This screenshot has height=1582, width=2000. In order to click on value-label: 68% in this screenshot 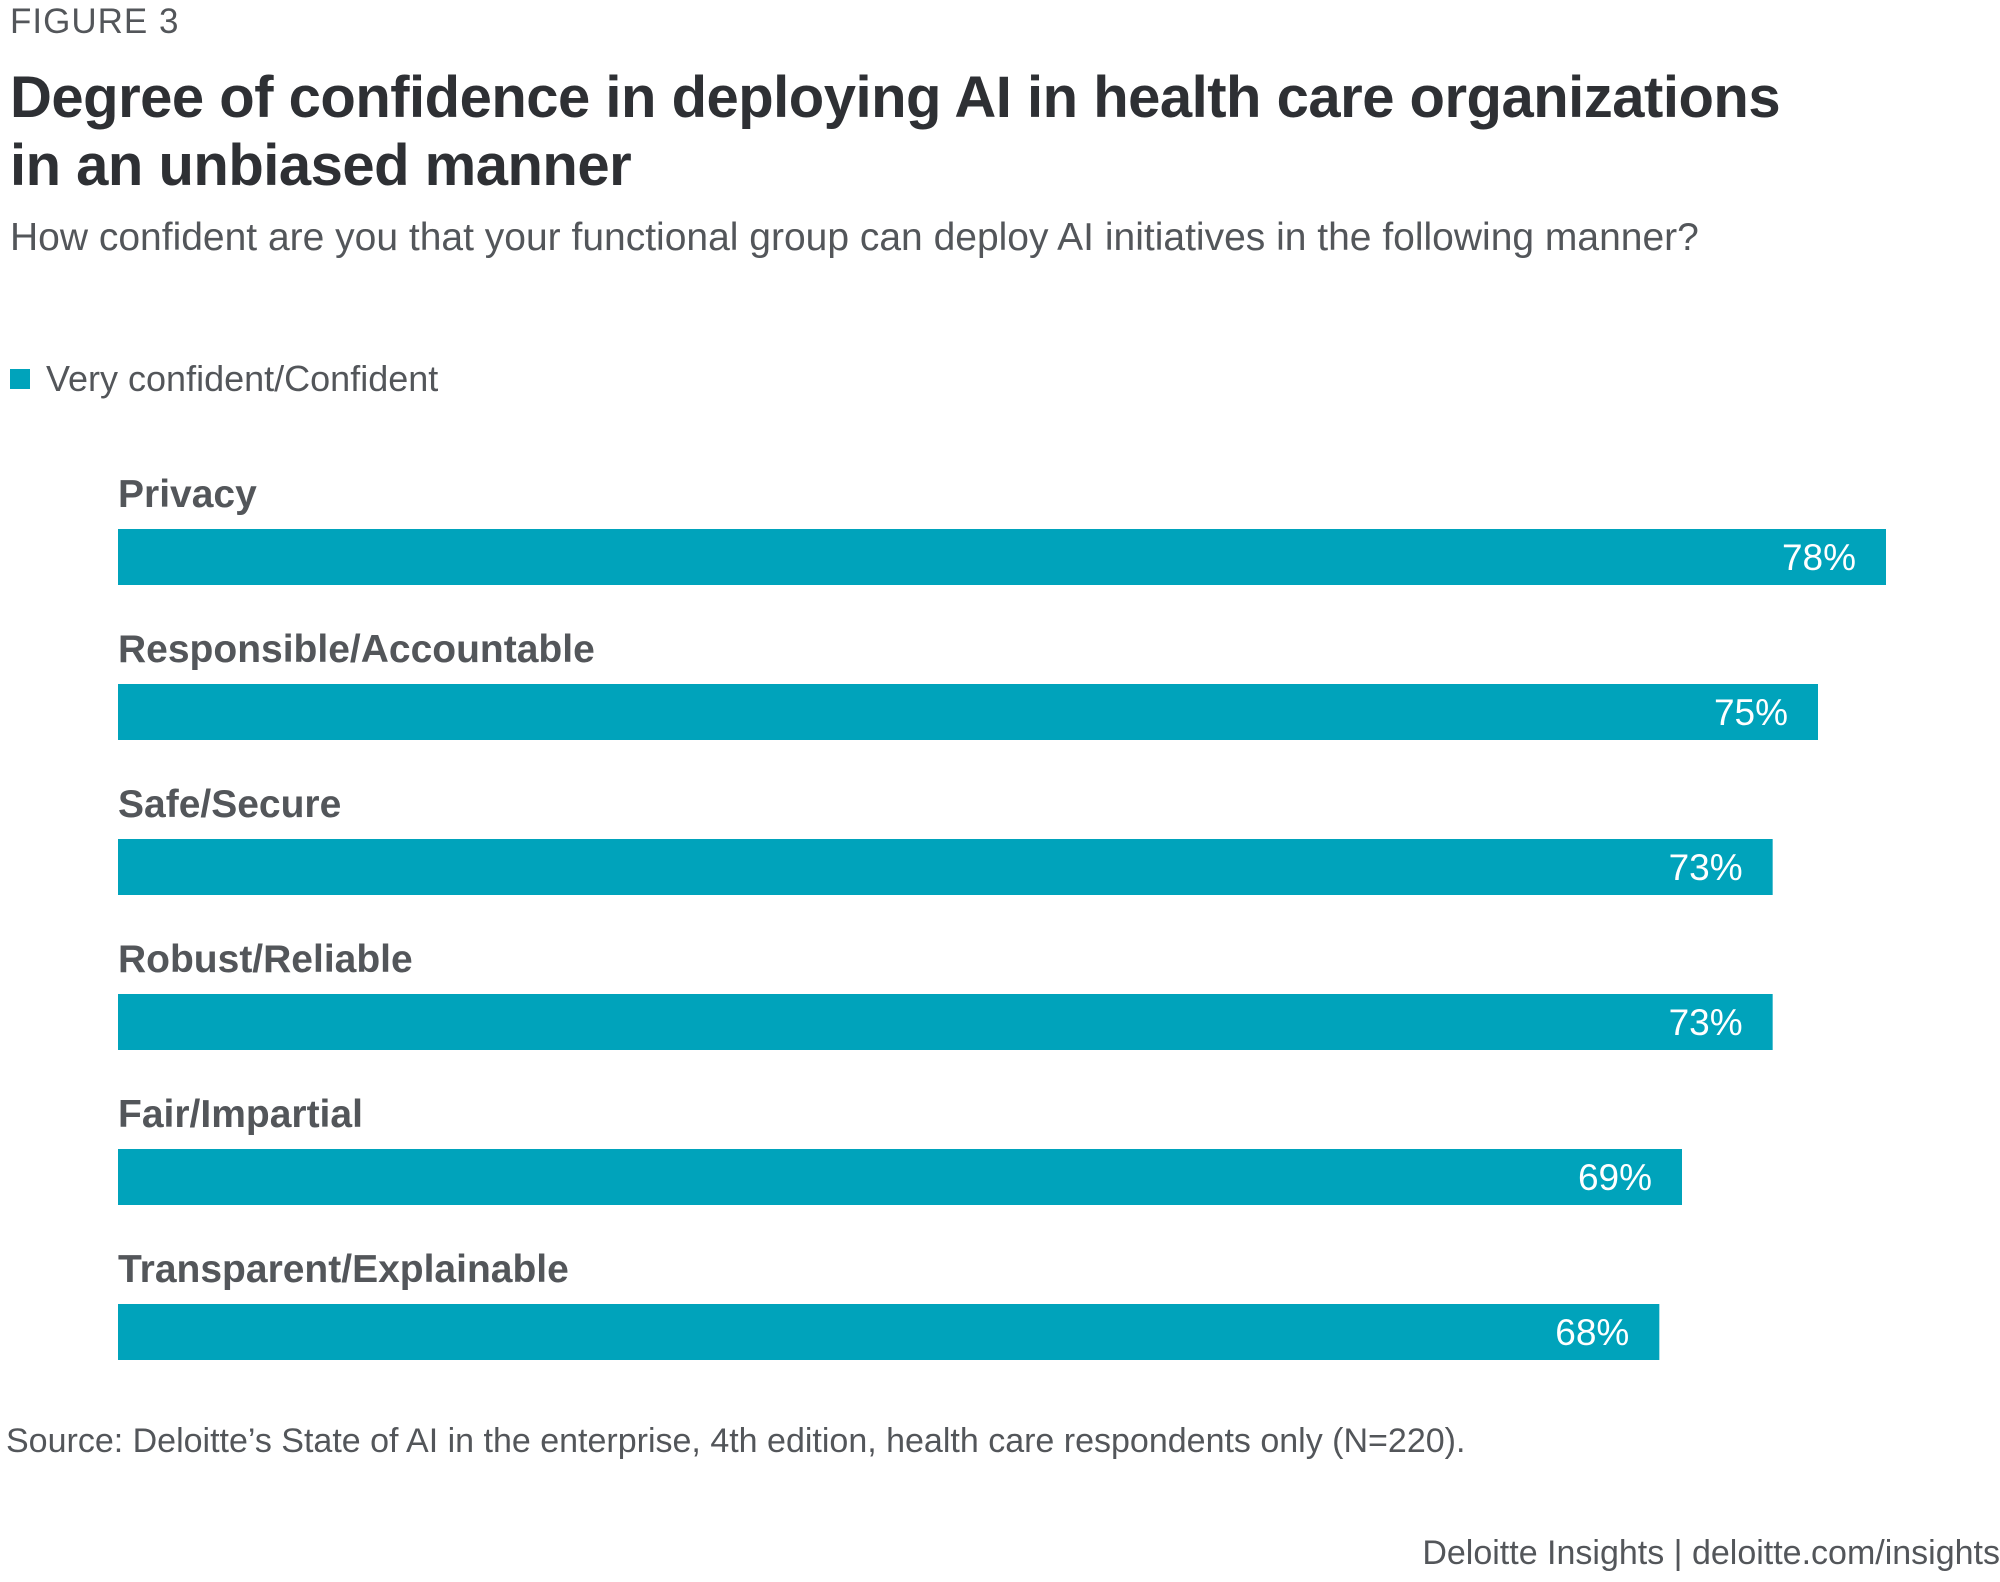, I will do `click(1592, 1332)`.